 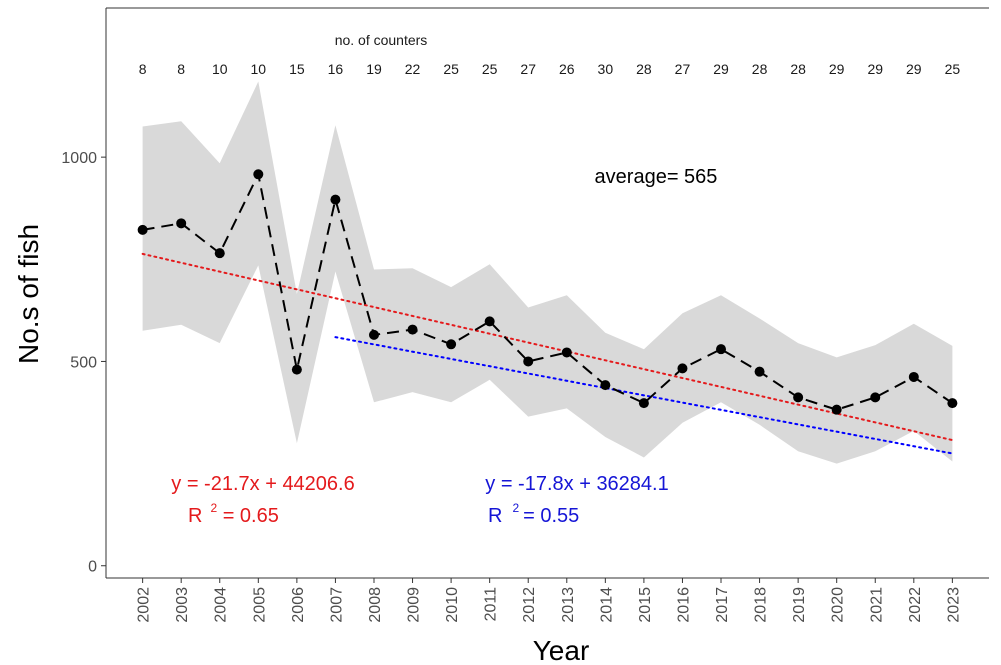 What do you see at coordinates (682, 368) in the screenshot?
I see `data-point-2016` at bounding box center [682, 368].